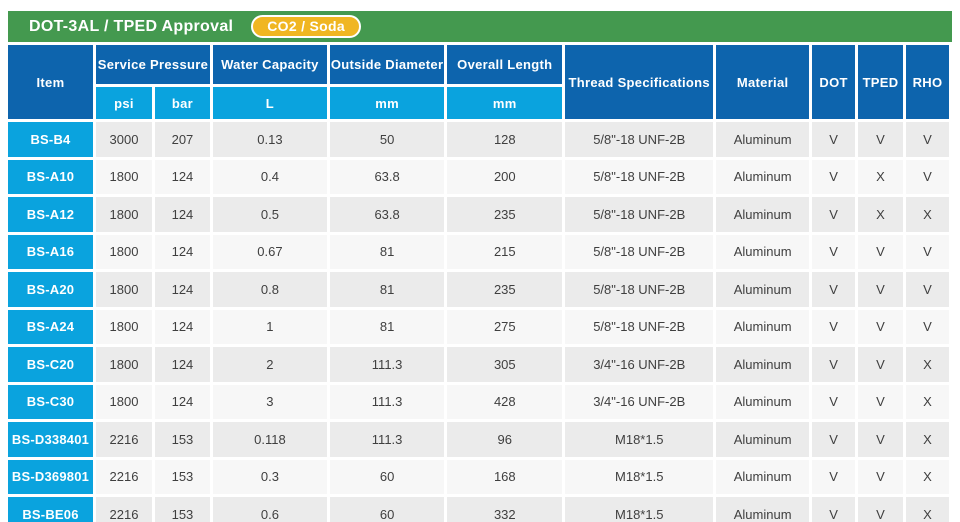 This screenshot has height=522, width=960. Describe the element at coordinates (152, 64) in the screenshot. I see `col-header-service-pressure: Service Pressure` at that location.